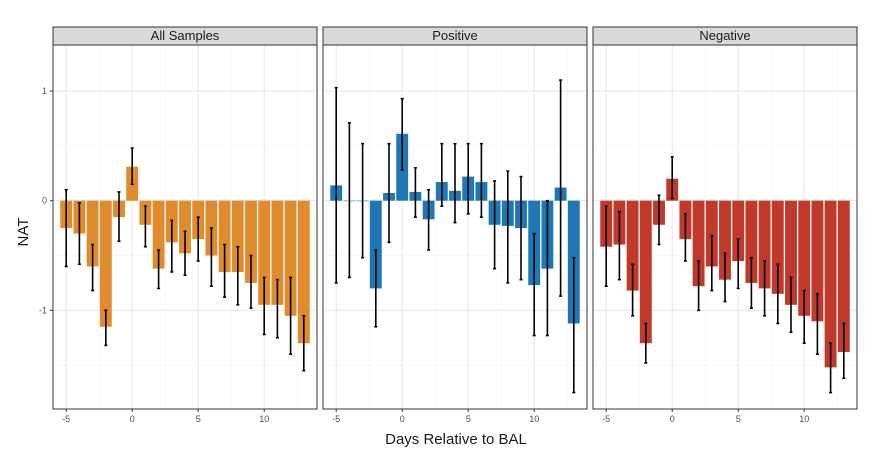  I want to click on panel-title: All Samples, so click(185, 35).